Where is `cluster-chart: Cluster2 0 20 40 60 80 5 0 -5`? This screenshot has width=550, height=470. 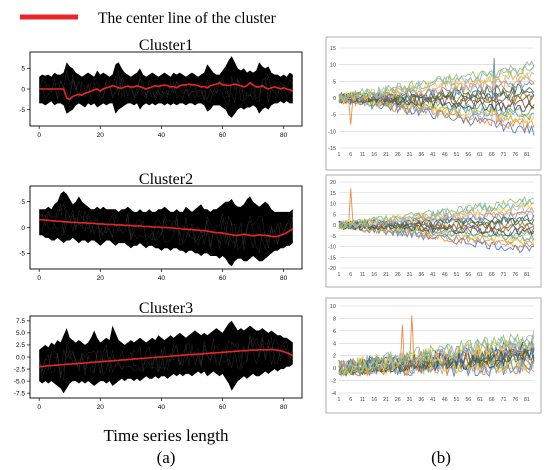 cluster-chart: Cluster2 0 20 40 60 80 5 0 -5 is located at coordinates (161, 226).